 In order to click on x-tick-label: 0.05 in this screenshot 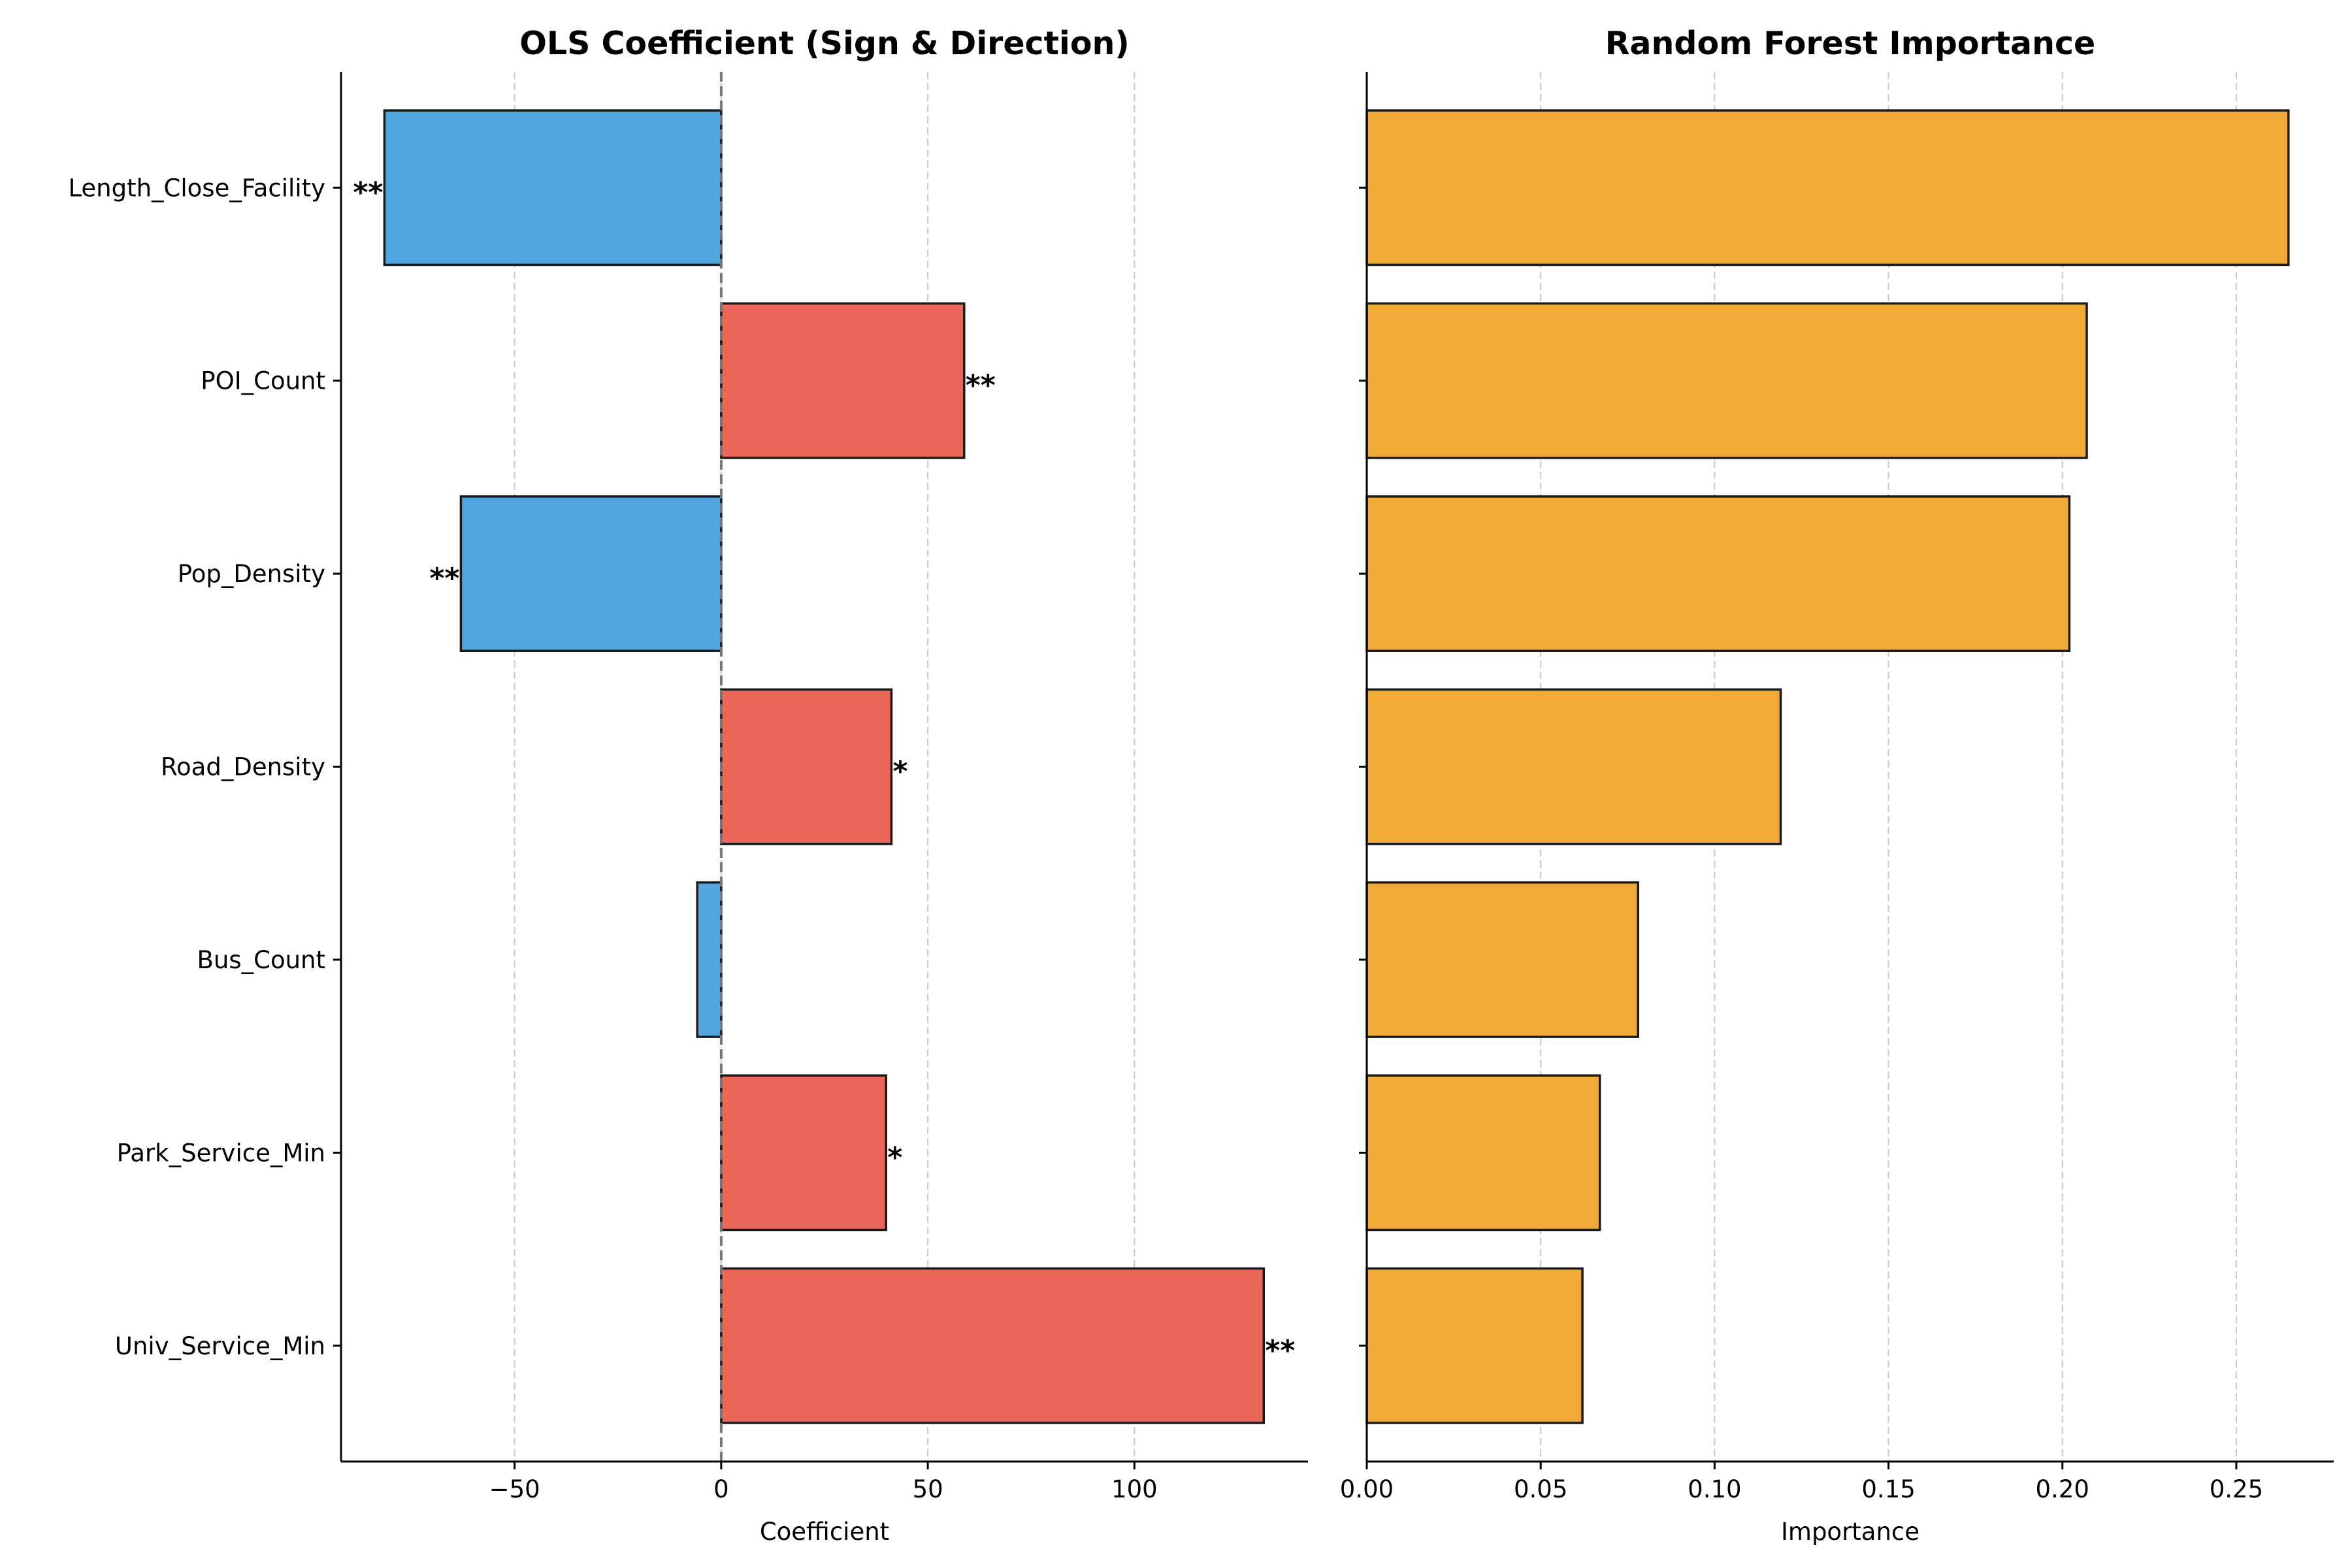, I will do `click(1540, 1489)`.